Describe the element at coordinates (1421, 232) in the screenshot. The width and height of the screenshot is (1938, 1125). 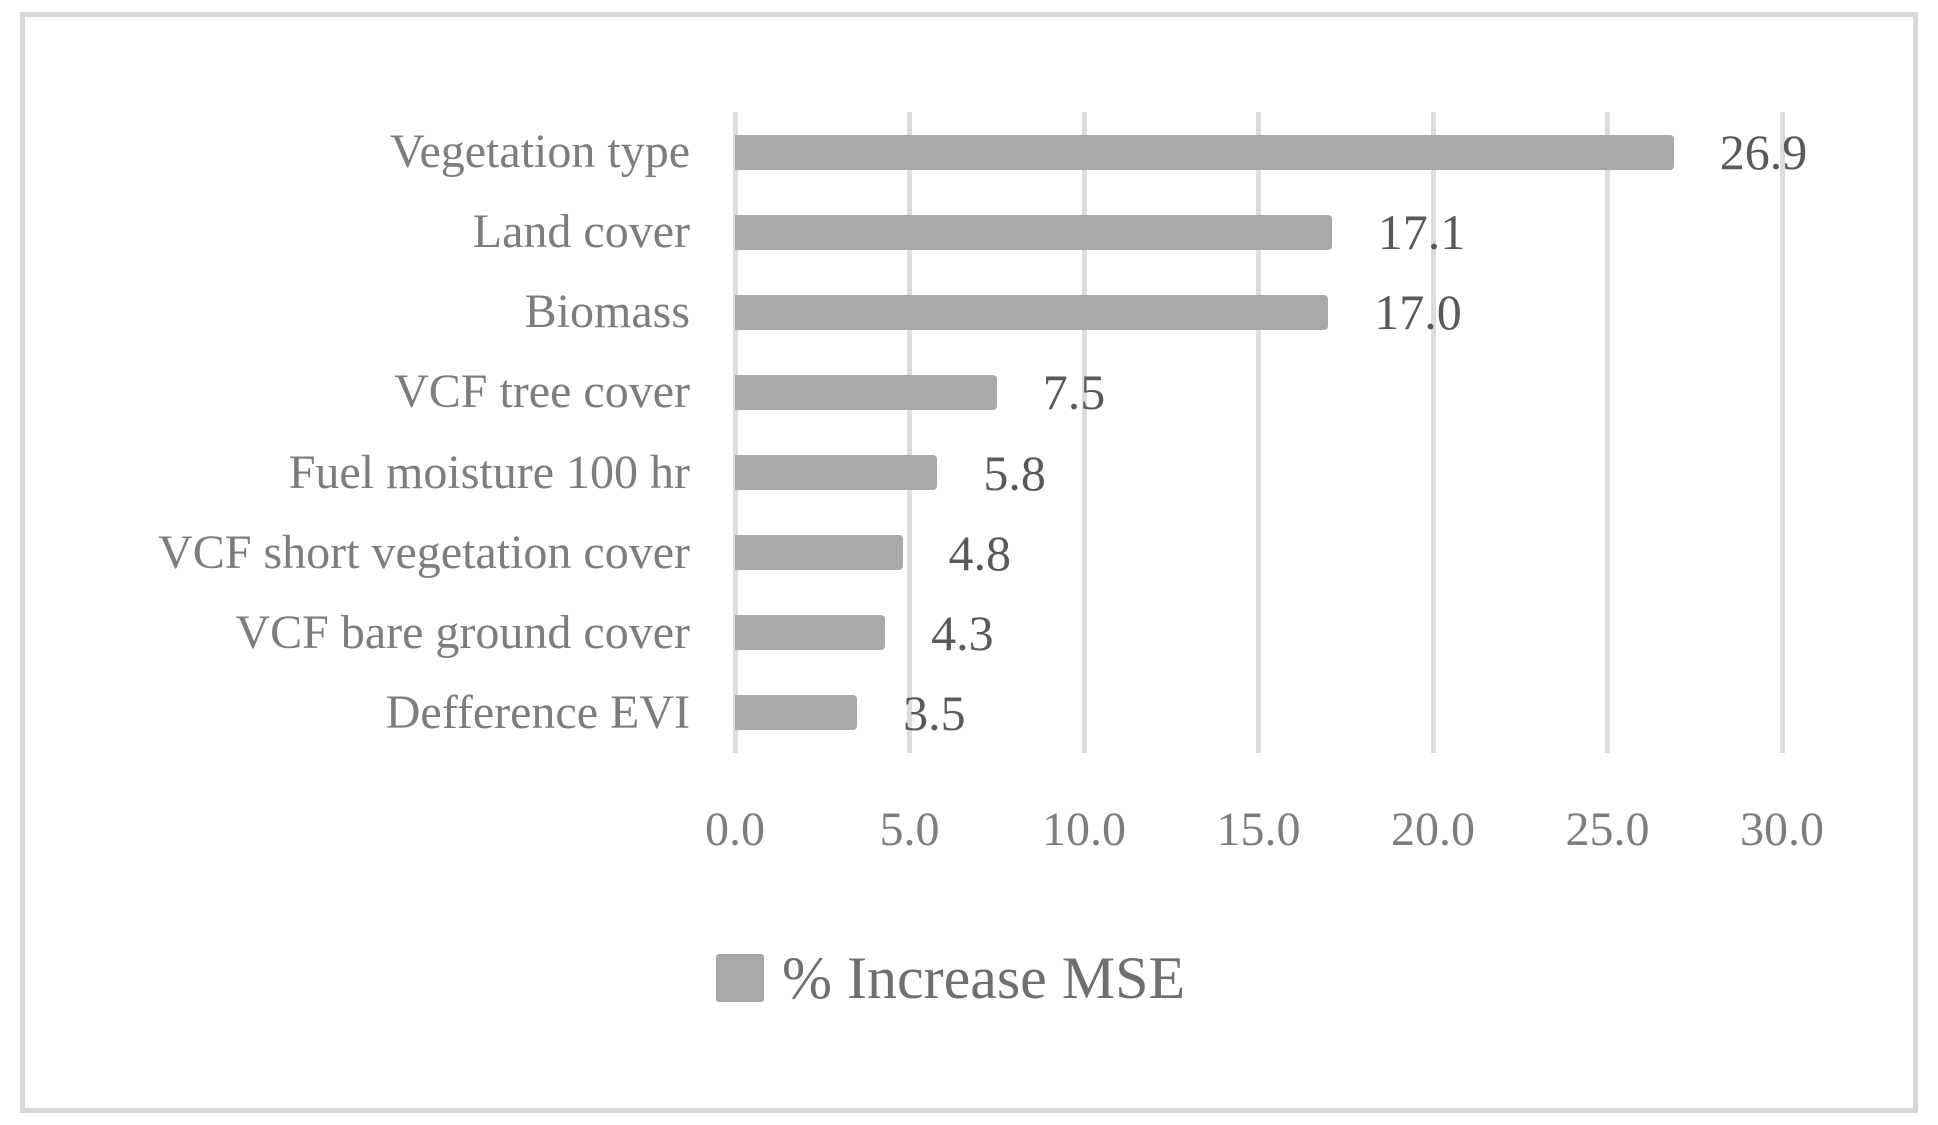
I see `bar-value-label: 17.1` at that location.